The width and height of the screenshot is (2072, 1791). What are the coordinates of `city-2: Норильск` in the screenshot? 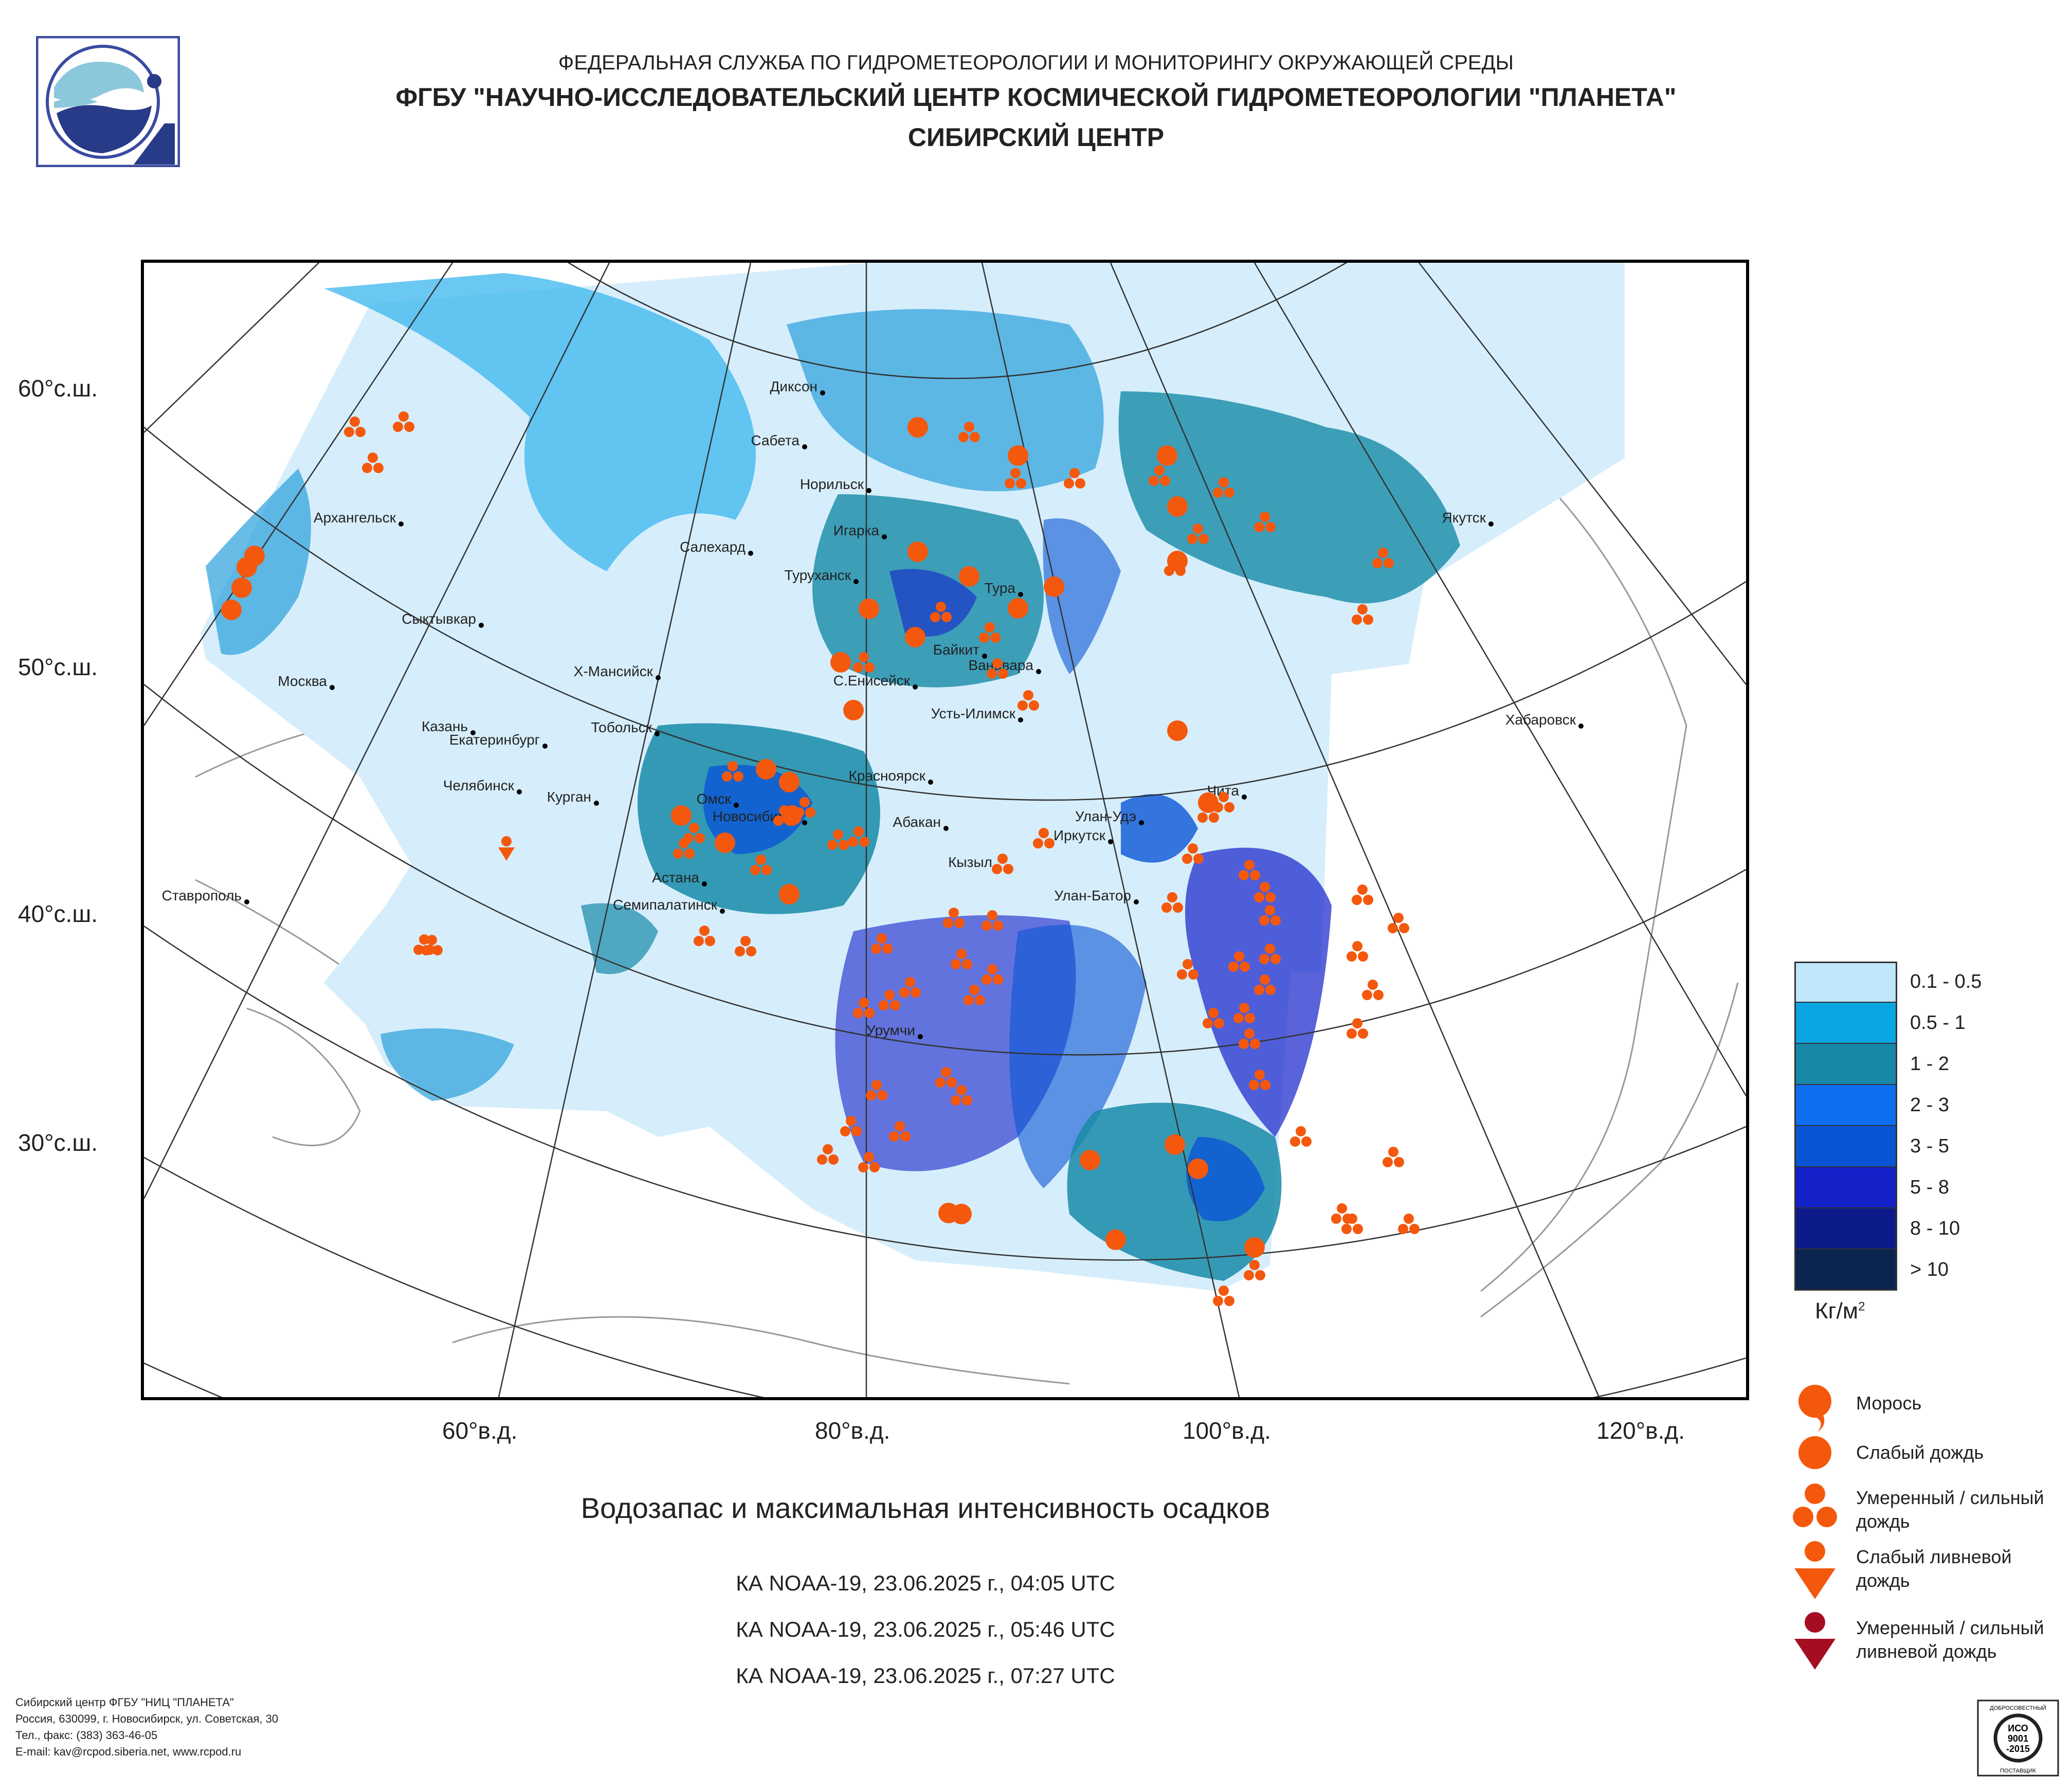 It's located at (835, 485).